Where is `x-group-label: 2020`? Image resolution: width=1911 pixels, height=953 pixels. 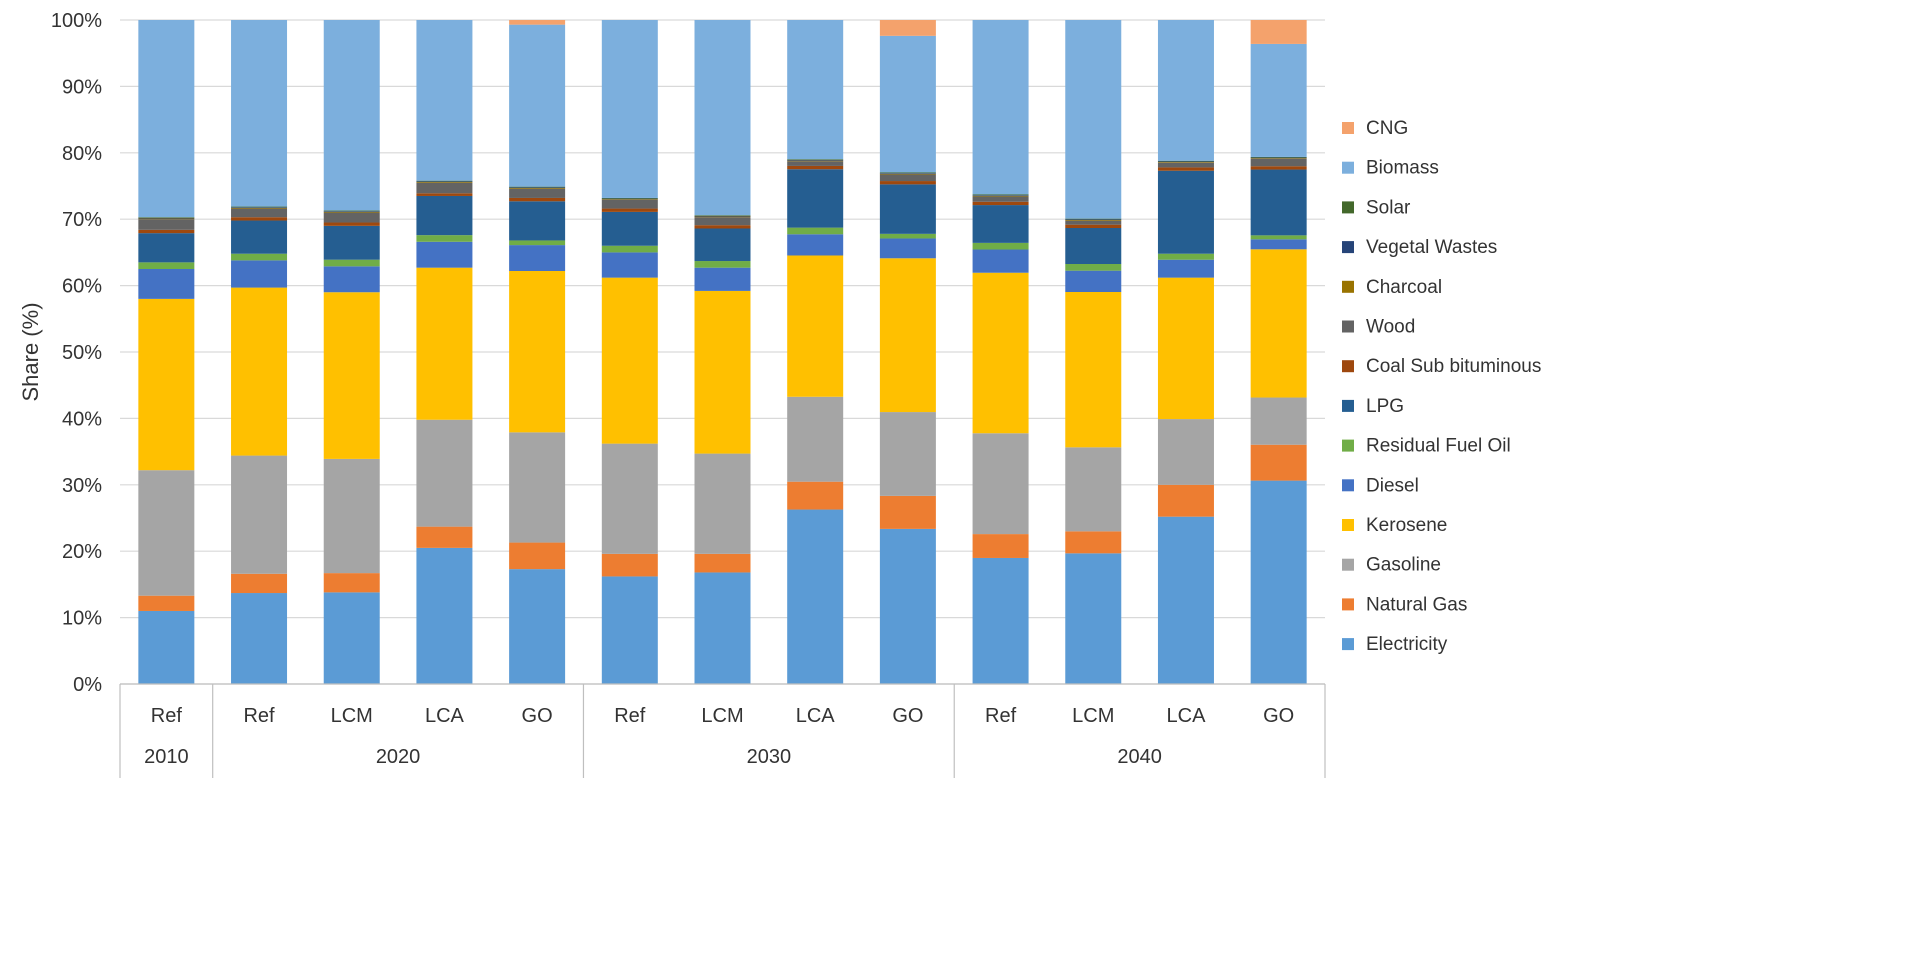
x-group-label: 2020 is located at coordinates (398, 757).